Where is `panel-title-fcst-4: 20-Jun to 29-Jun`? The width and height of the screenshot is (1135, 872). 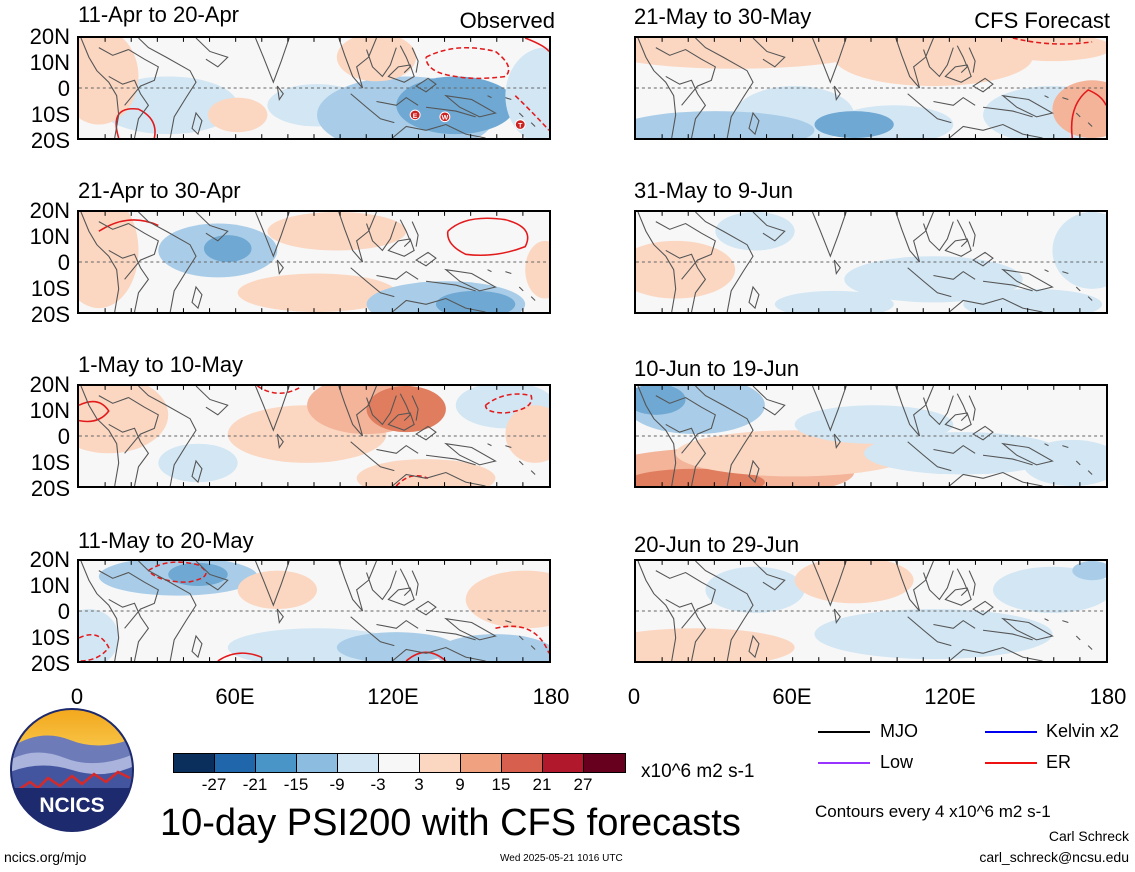 panel-title-fcst-4: 20-Jun to 29-Jun is located at coordinates (717, 544).